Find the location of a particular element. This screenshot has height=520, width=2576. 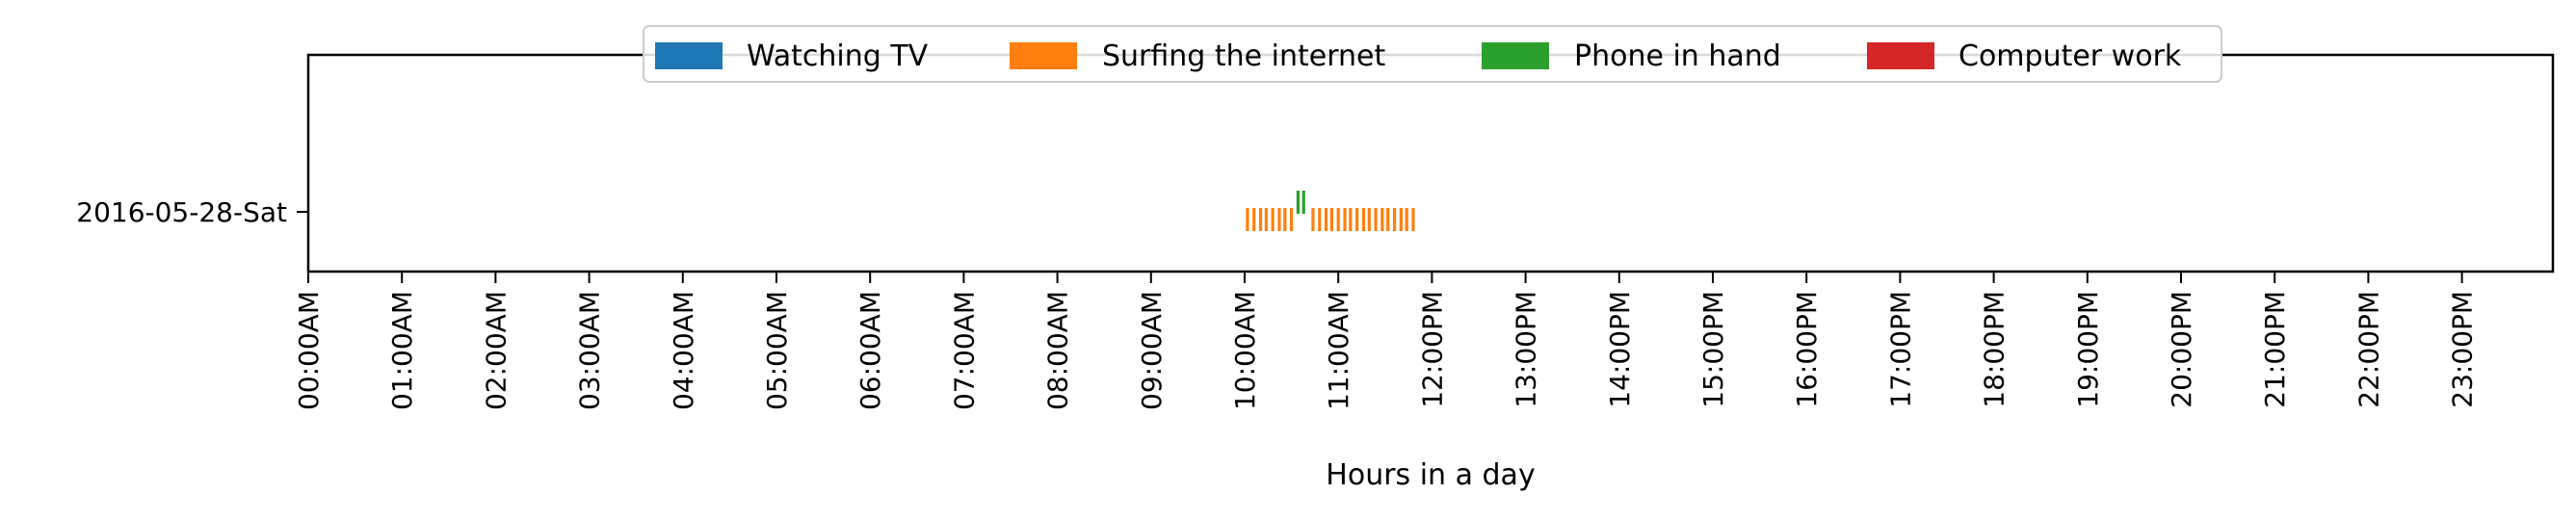

x-tick-label: 16:00PM is located at coordinates (1807, 349).